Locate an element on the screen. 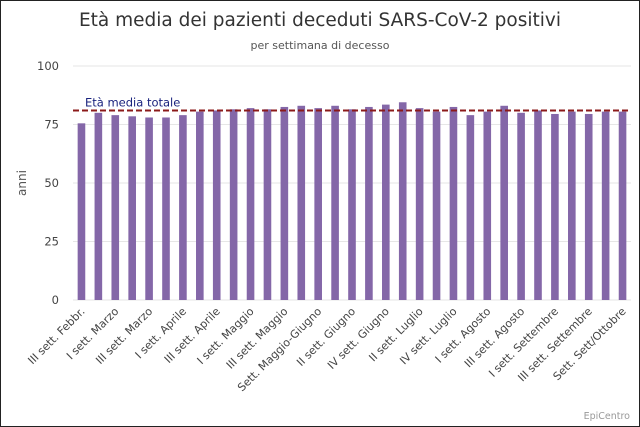 The height and width of the screenshot is (427, 640). reference-line-layer: Età media totale is located at coordinates (352, 103).